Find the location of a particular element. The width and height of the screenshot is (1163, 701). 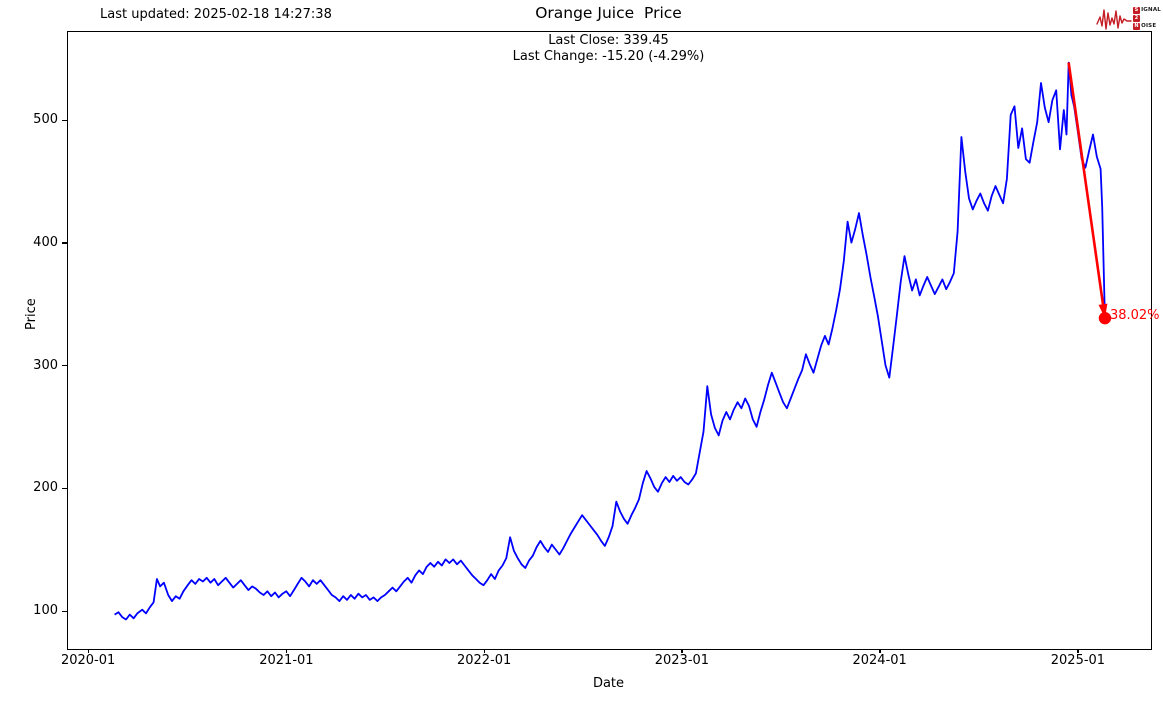

logo-line-noise: N OISE is located at coordinates (1147, 26).